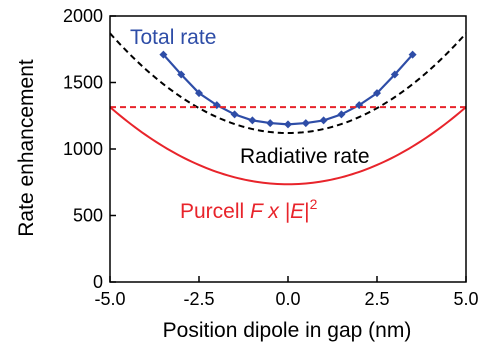  I want to click on purcell-sup: 2, so click(314, 204).